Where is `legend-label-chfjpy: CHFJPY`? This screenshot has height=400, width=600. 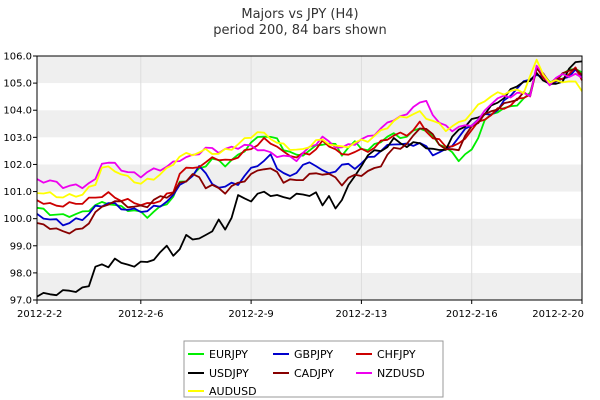
legend-label-chfjpy: CHFJPY is located at coordinates (396, 354).